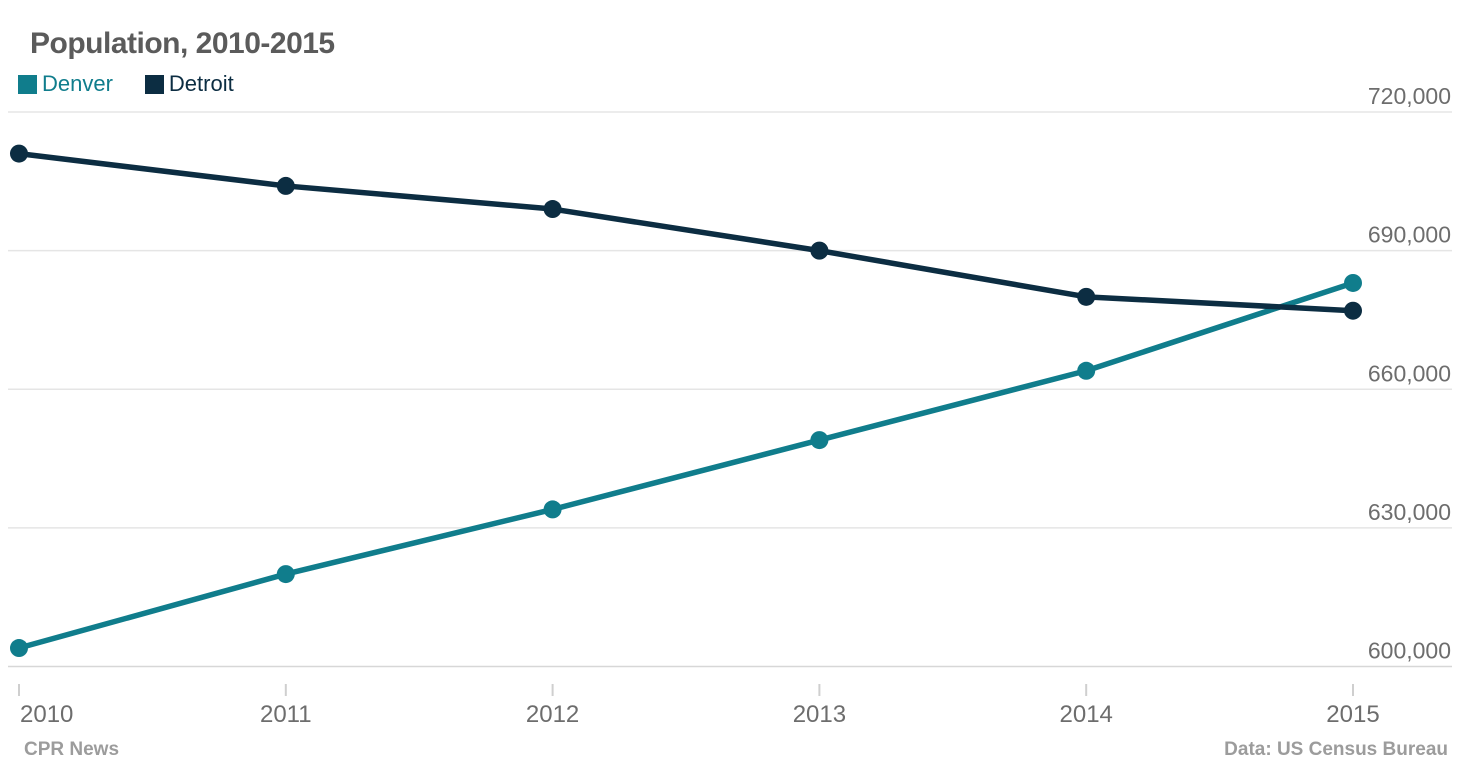 This screenshot has width=1472, height=766. I want to click on data-point-denver-2013, so click(819, 440).